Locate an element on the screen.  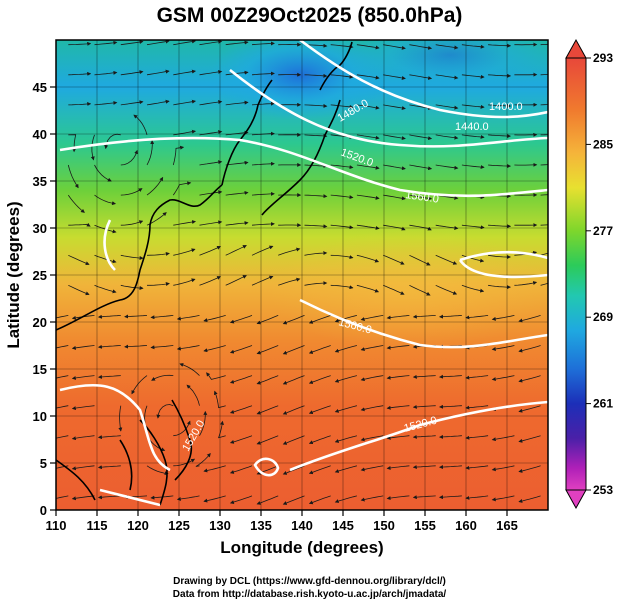
colorbar-tick-label: 253 is located at coordinates (603, 490).